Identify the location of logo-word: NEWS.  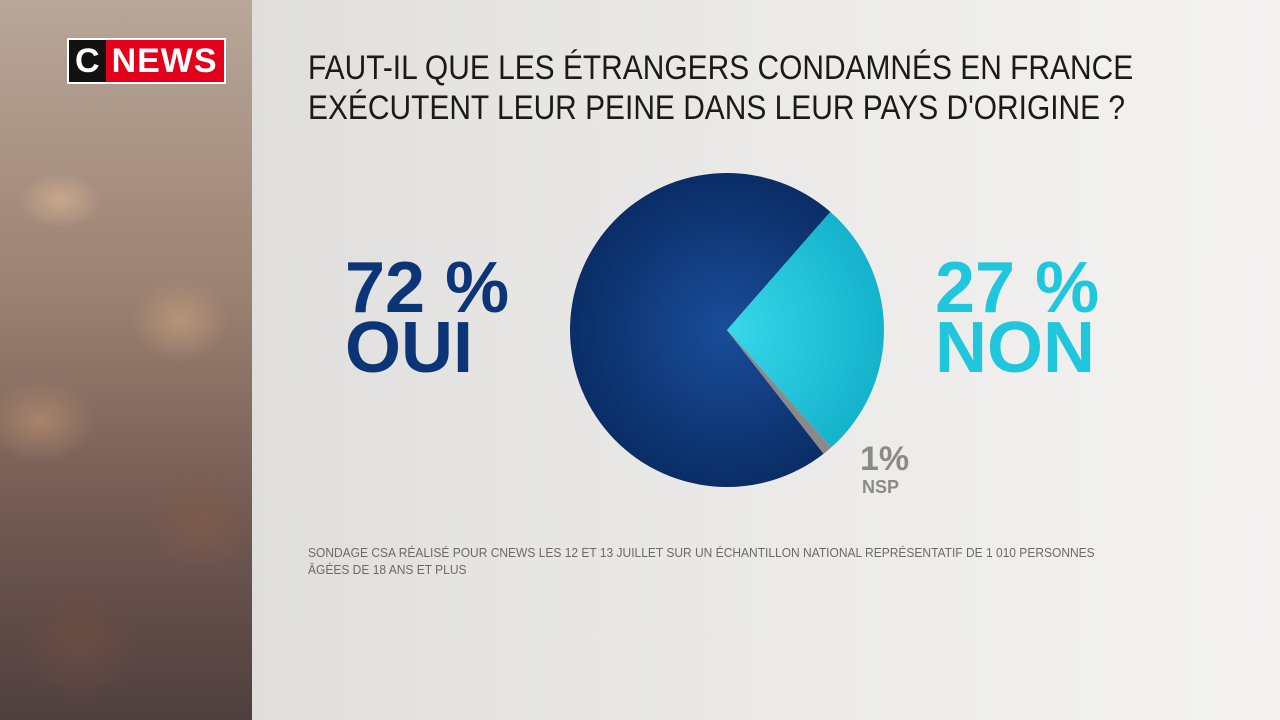
(164, 61).